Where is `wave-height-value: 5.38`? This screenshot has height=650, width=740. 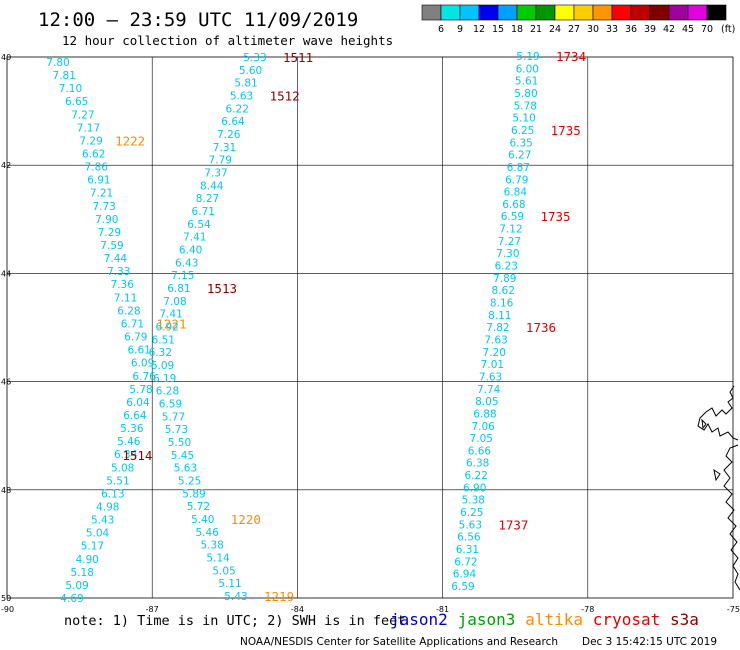 wave-height-value: 5.38 is located at coordinates (211, 546).